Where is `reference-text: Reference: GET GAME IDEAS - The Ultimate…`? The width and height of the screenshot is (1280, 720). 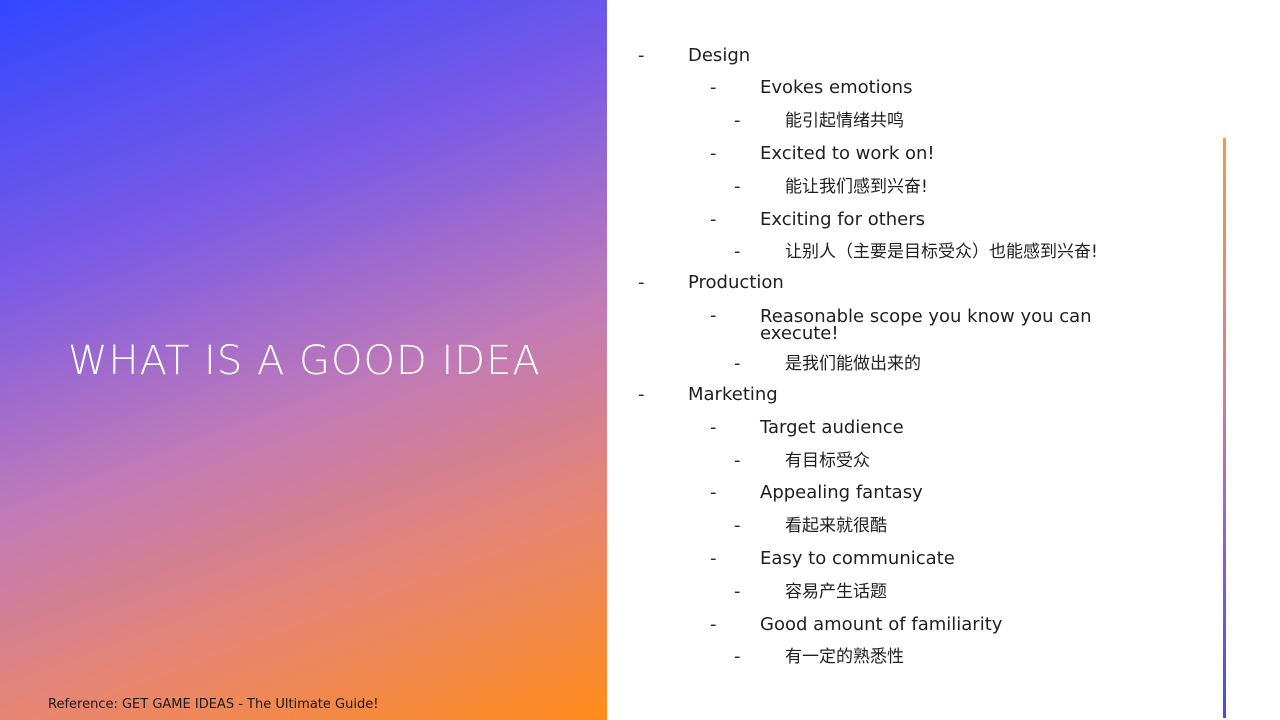 reference-text: Reference: GET GAME IDEAS - The Ultimate… is located at coordinates (213, 704).